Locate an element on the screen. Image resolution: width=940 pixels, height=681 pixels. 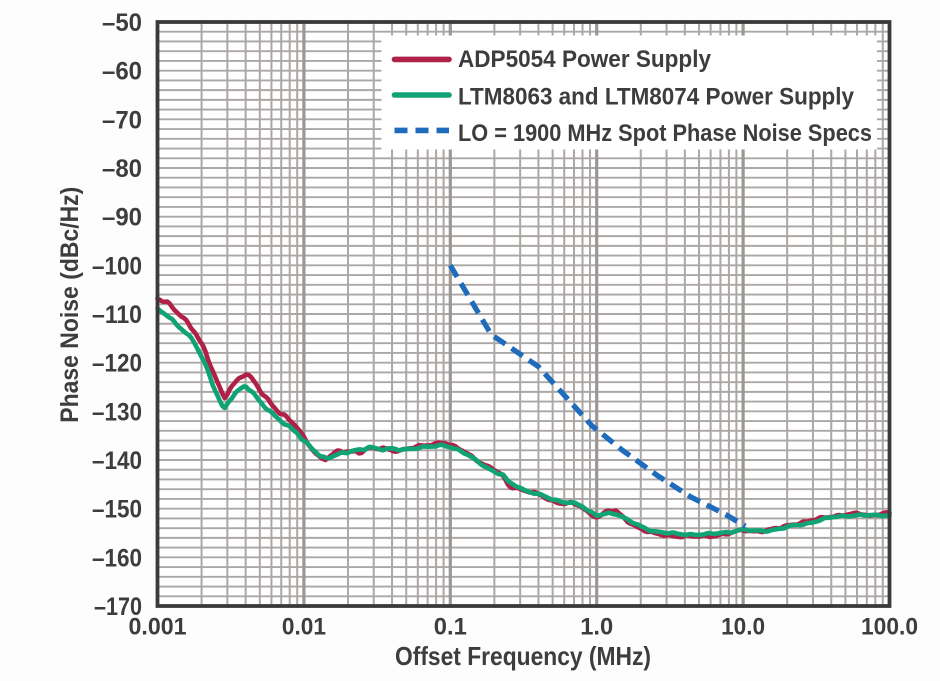
svg-text: 0.01 is located at coordinates (304, 627).